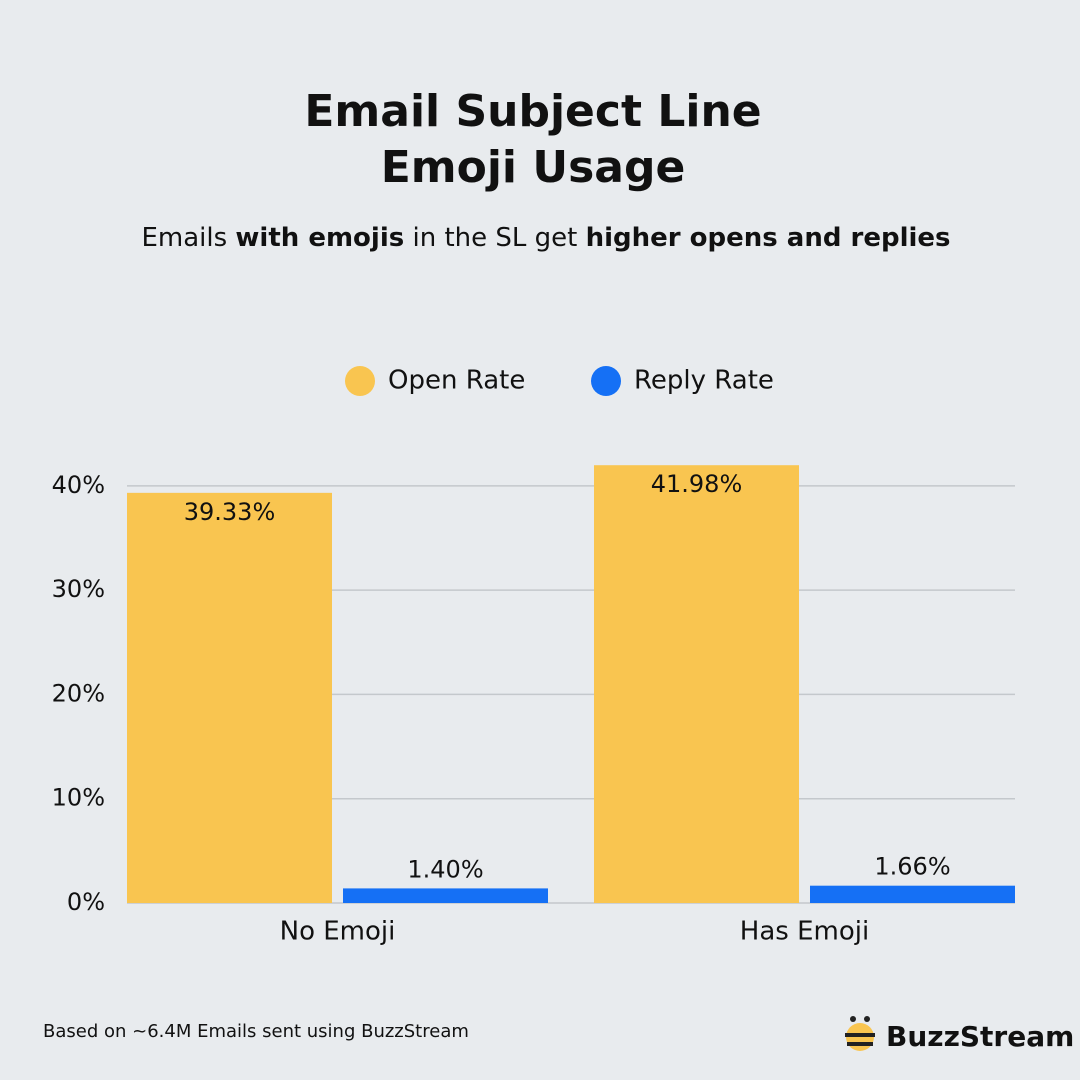 Image resolution: width=1080 pixels, height=1080 pixels. I want to click on subtitle-part: Emails, so click(188, 238).